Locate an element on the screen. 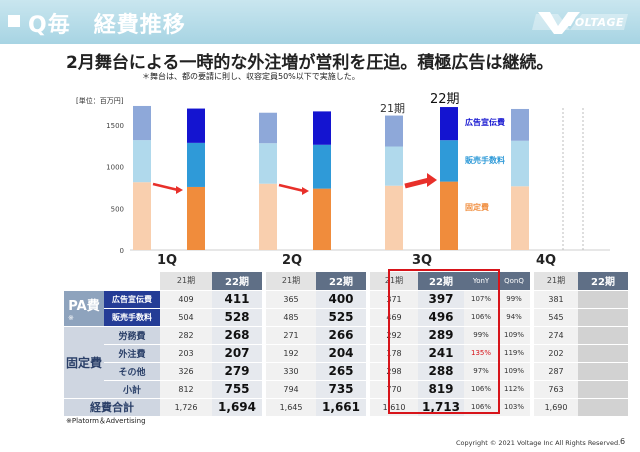  arrow-1q-shaft is located at coordinates (165, 187).